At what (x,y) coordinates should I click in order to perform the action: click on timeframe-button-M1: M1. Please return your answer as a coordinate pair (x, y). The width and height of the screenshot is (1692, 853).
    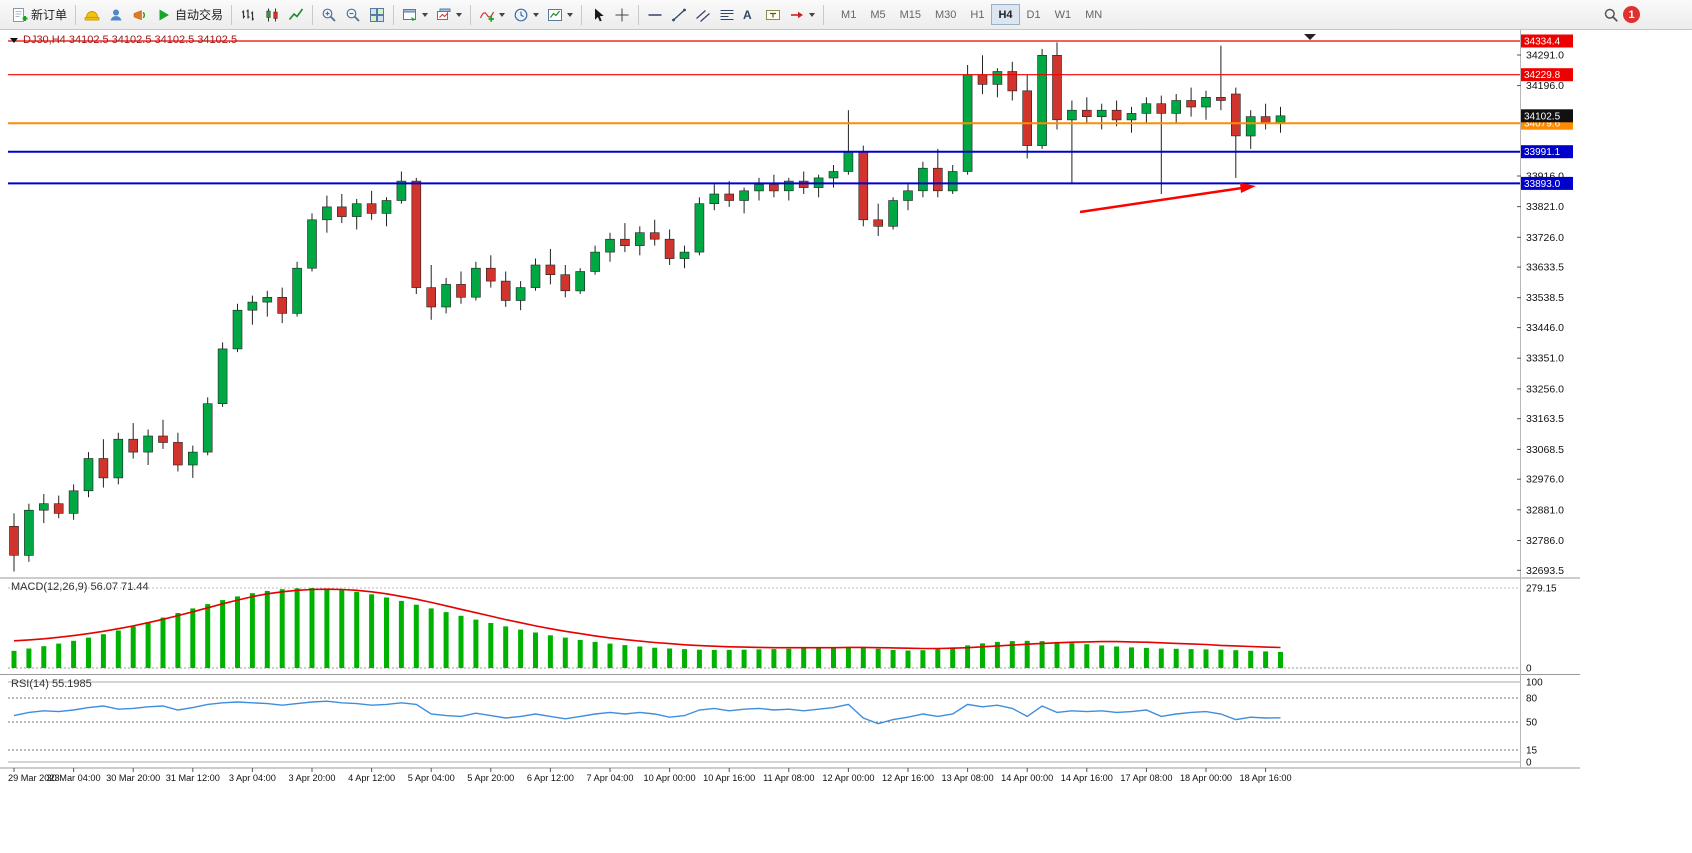
    Looking at the image, I should click on (848, 14).